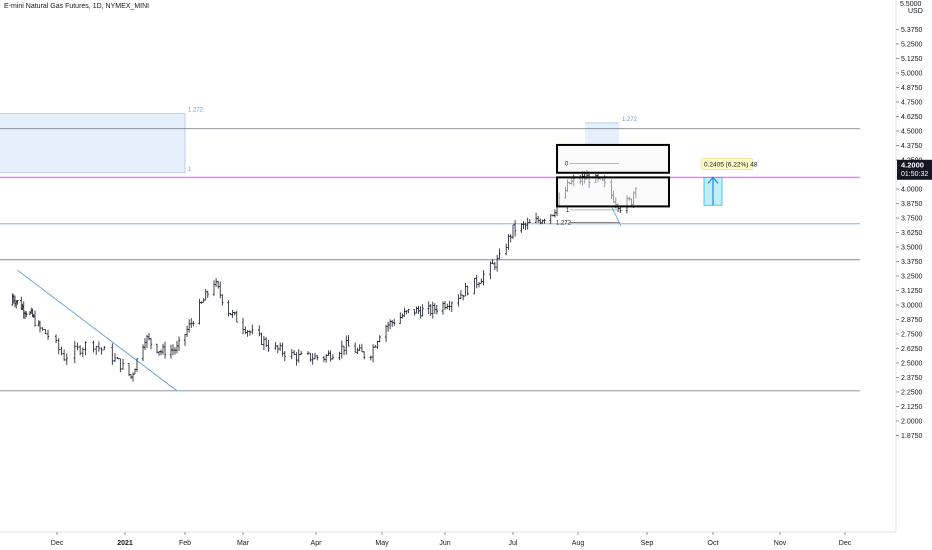 The height and width of the screenshot is (550, 932). I want to click on price-axis-top-value: 5.5000, so click(911, 4).